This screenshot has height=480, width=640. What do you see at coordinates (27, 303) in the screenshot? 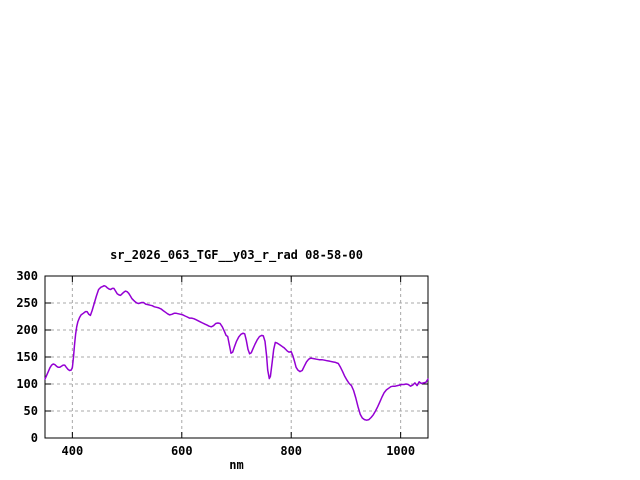
I see `y-tick-label: 250` at bounding box center [27, 303].